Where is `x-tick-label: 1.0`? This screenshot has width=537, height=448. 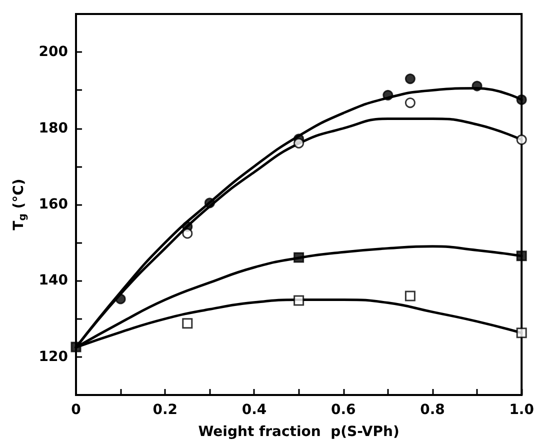
x-tick-label: 1.0 is located at coordinates (521, 410).